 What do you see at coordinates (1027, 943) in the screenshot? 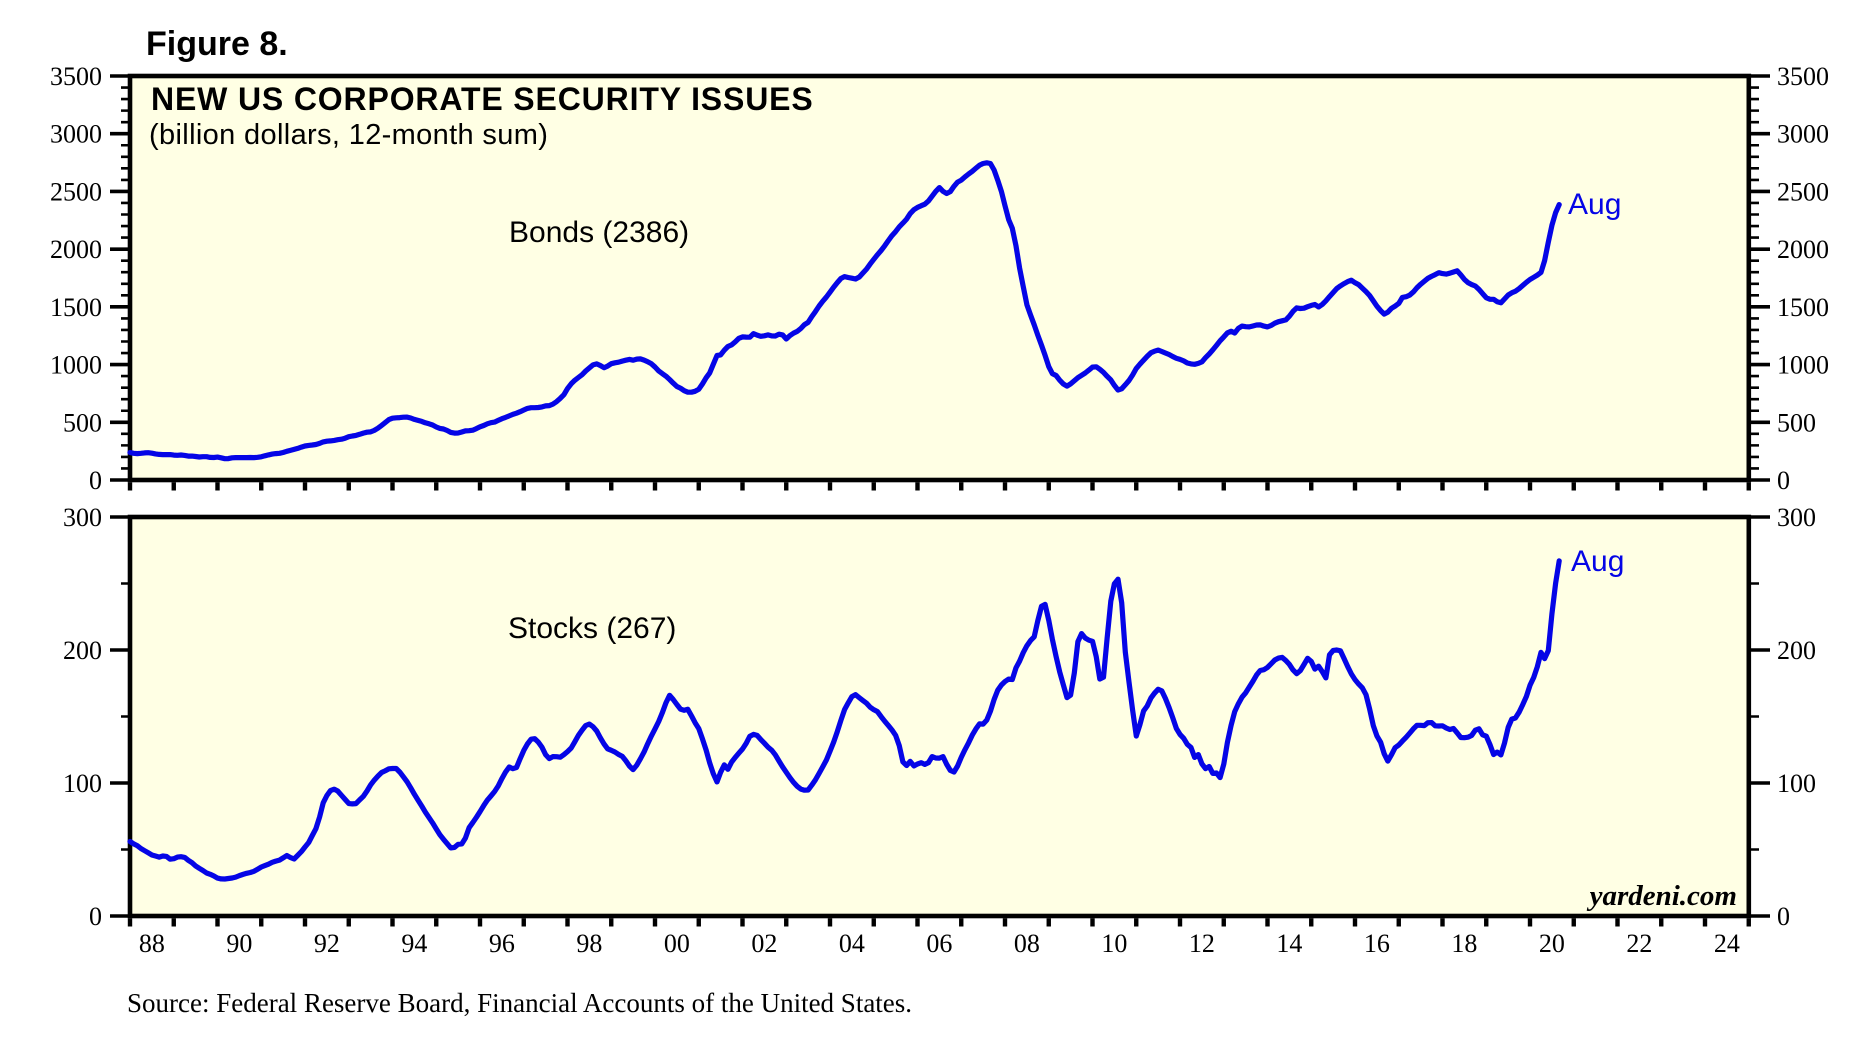
I see `svg-text: 08` at bounding box center [1027, 943].